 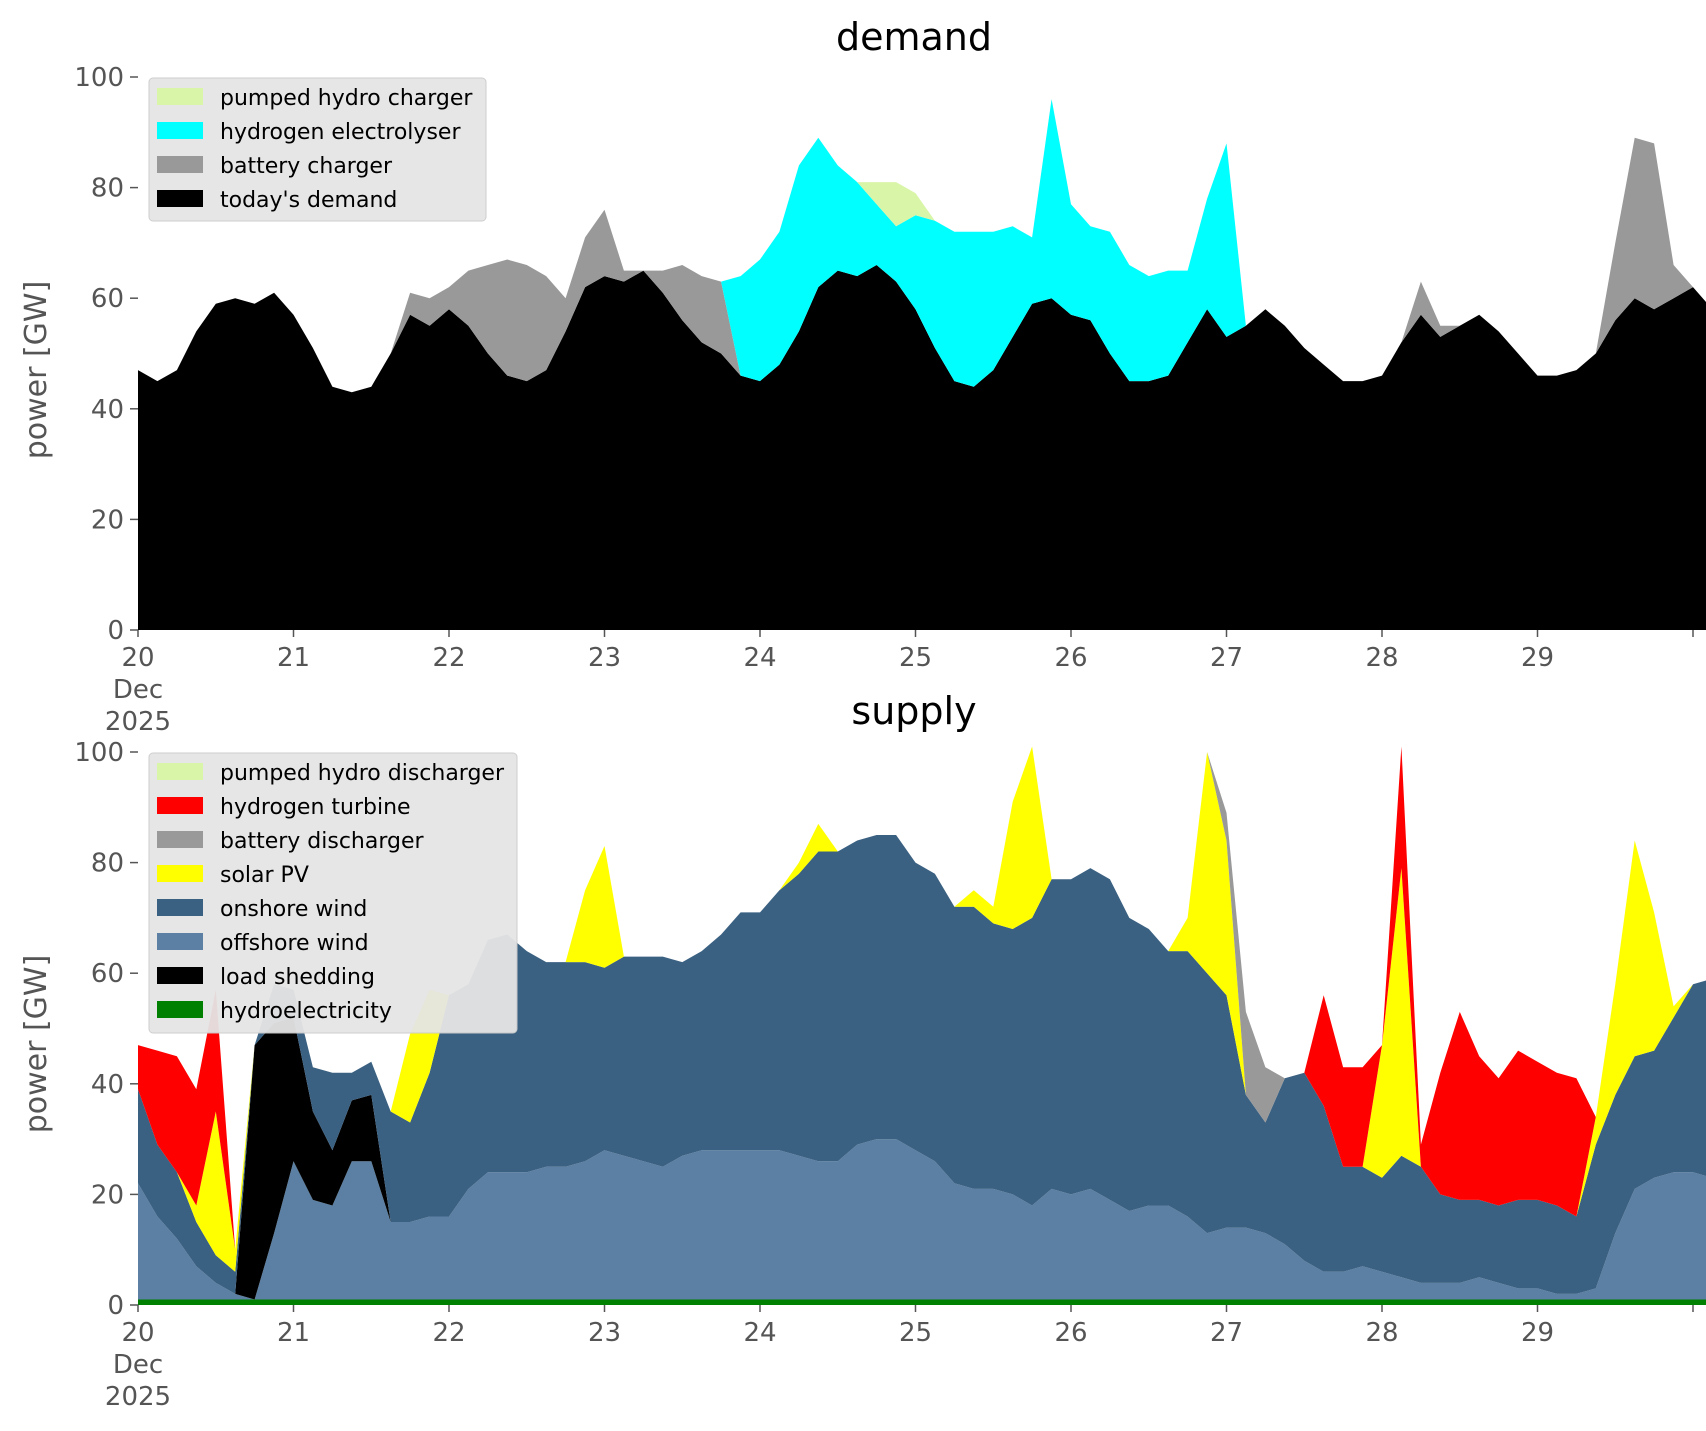 I want to click on supply-legend-box, so click(x=333, y=893).